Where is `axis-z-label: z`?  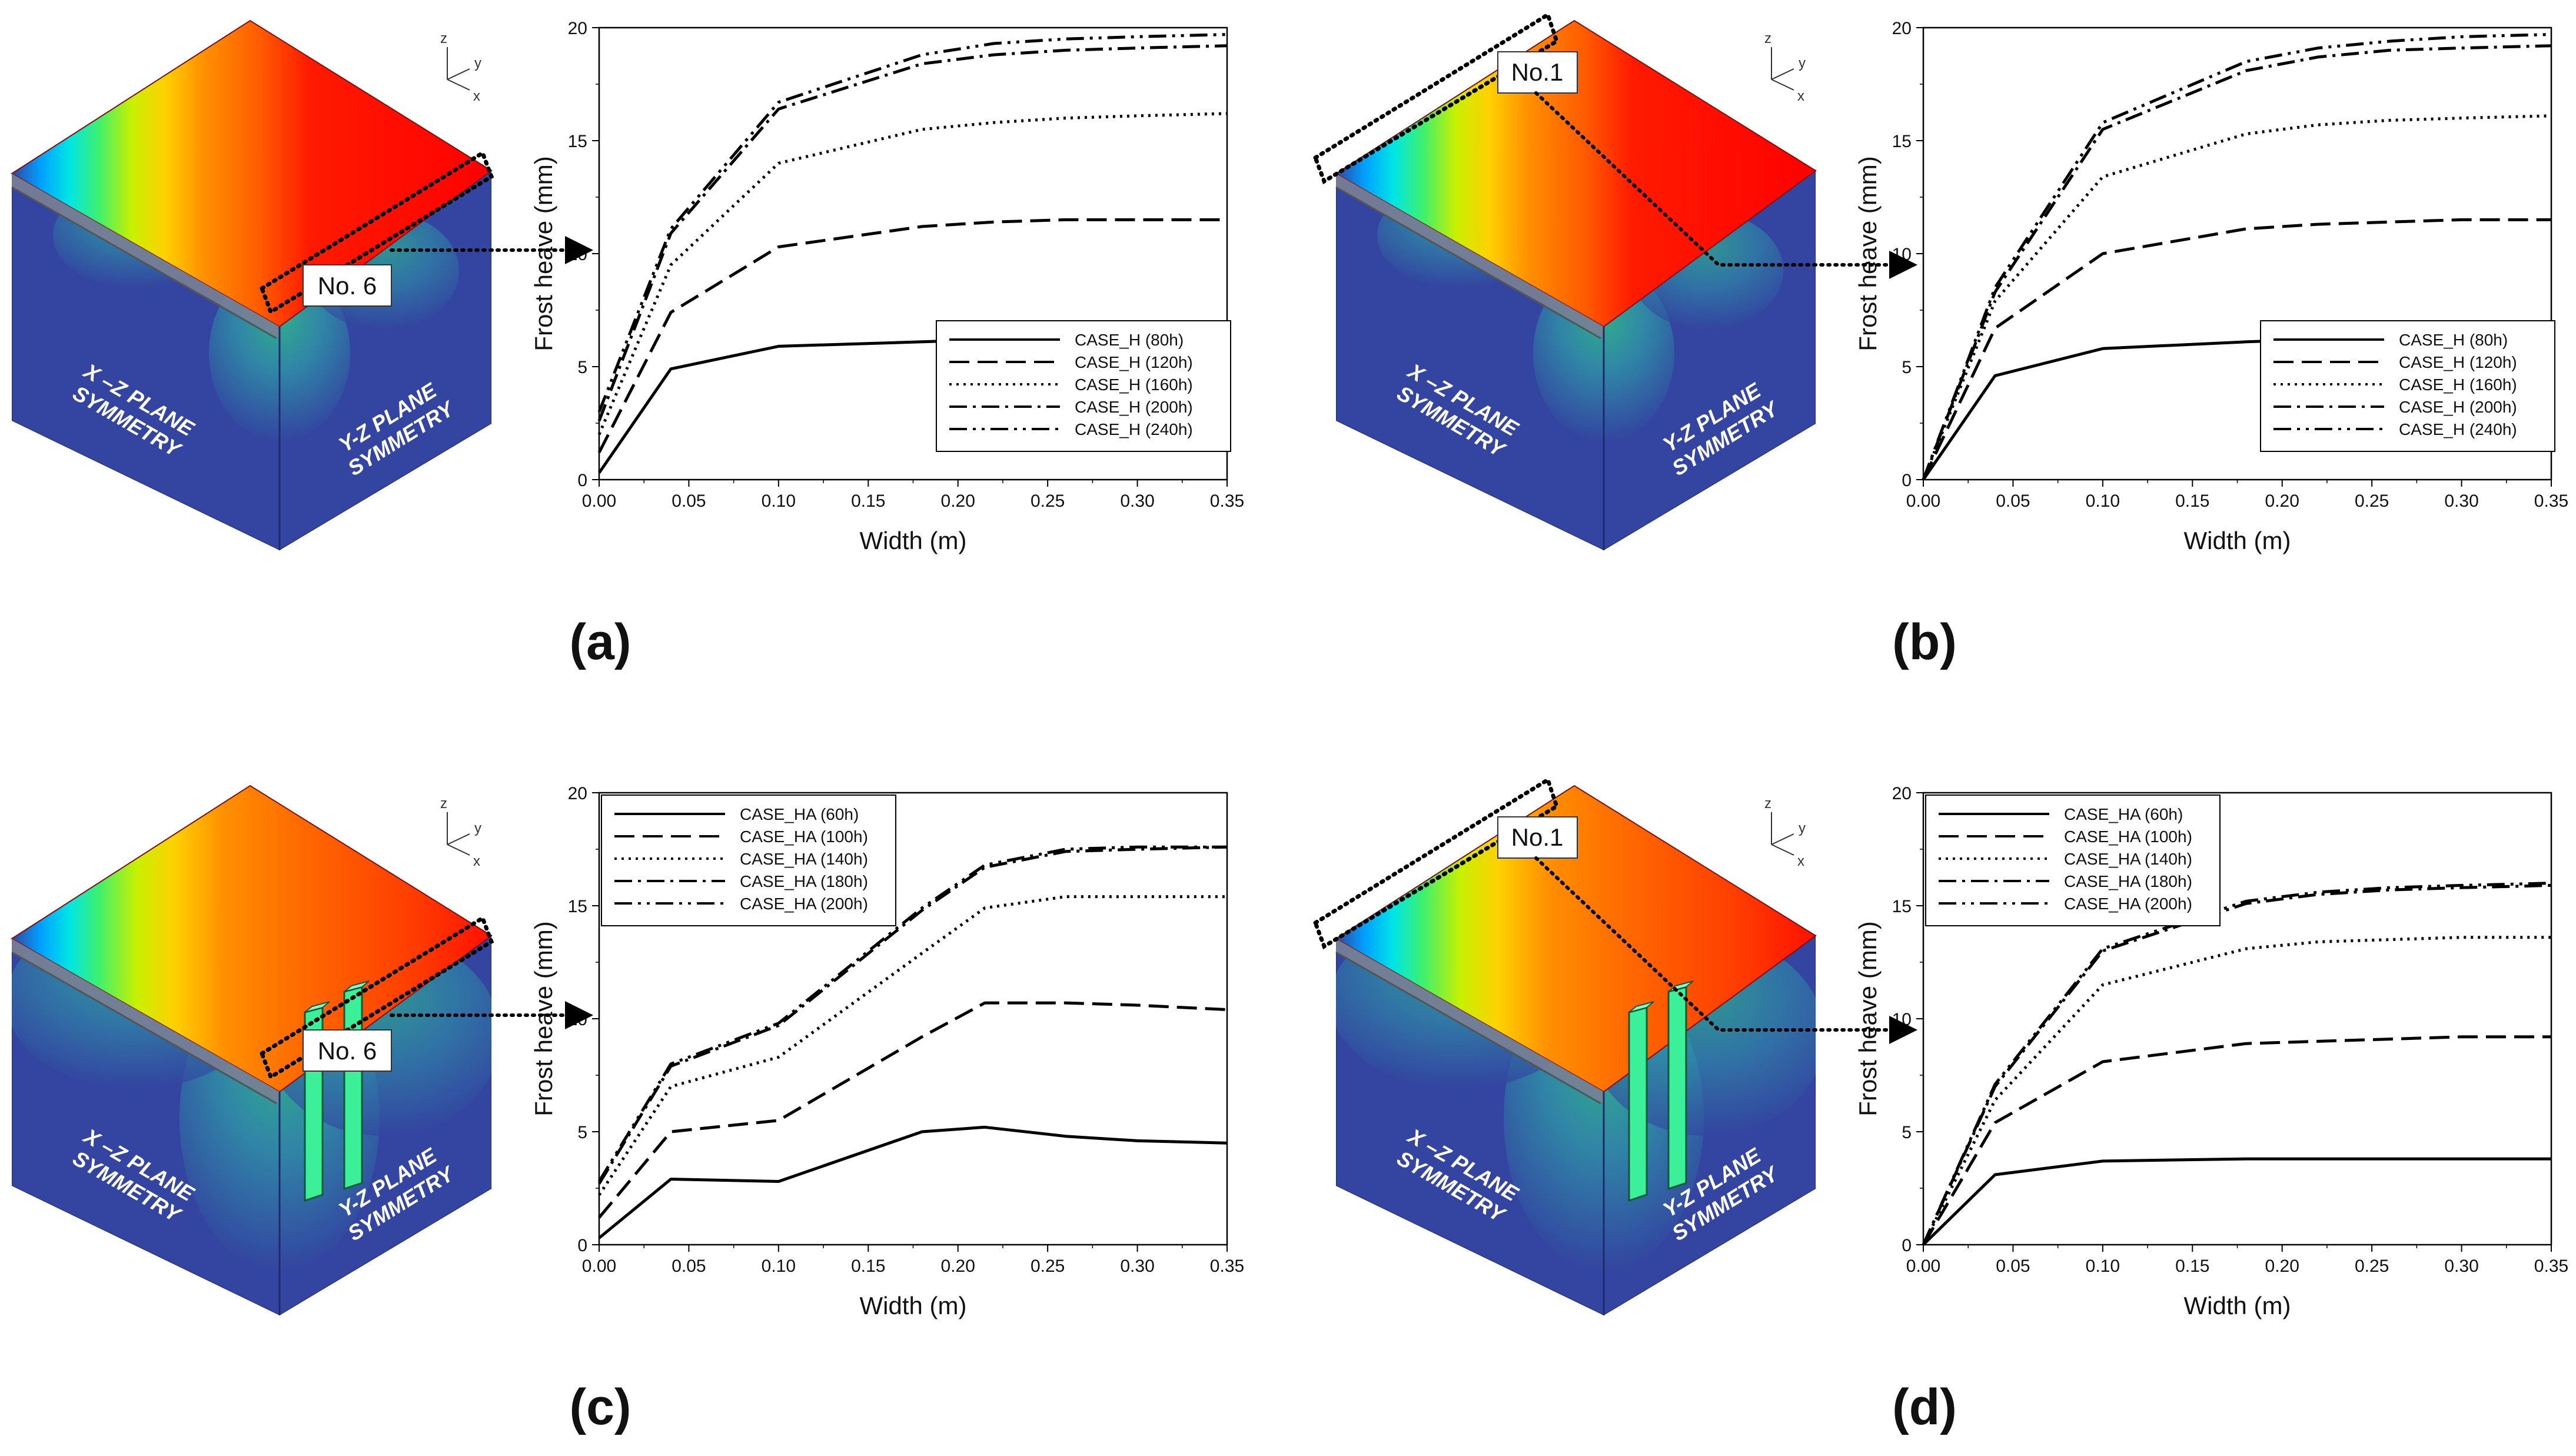
axis-z-label: z is located at coordinates (443, 38).